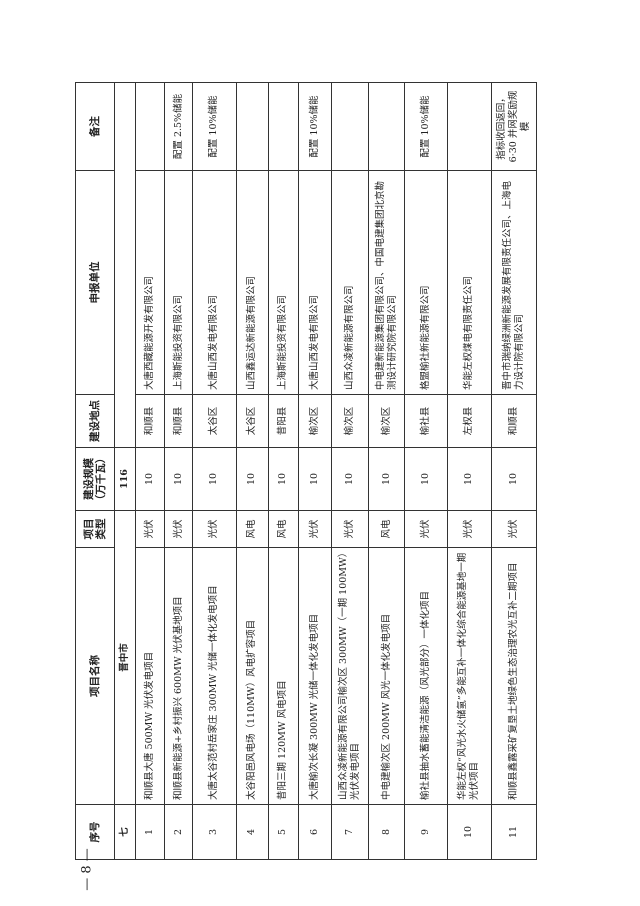 The height and width of the screenshot is (906, 640). What do you see at coordinates (469, 676) in the screenshot?
I see `cell-name: 华能左权“风光水火储氢”多能互补一体化综合能源基地一期光伏项目` at bounding box center [469, 676].